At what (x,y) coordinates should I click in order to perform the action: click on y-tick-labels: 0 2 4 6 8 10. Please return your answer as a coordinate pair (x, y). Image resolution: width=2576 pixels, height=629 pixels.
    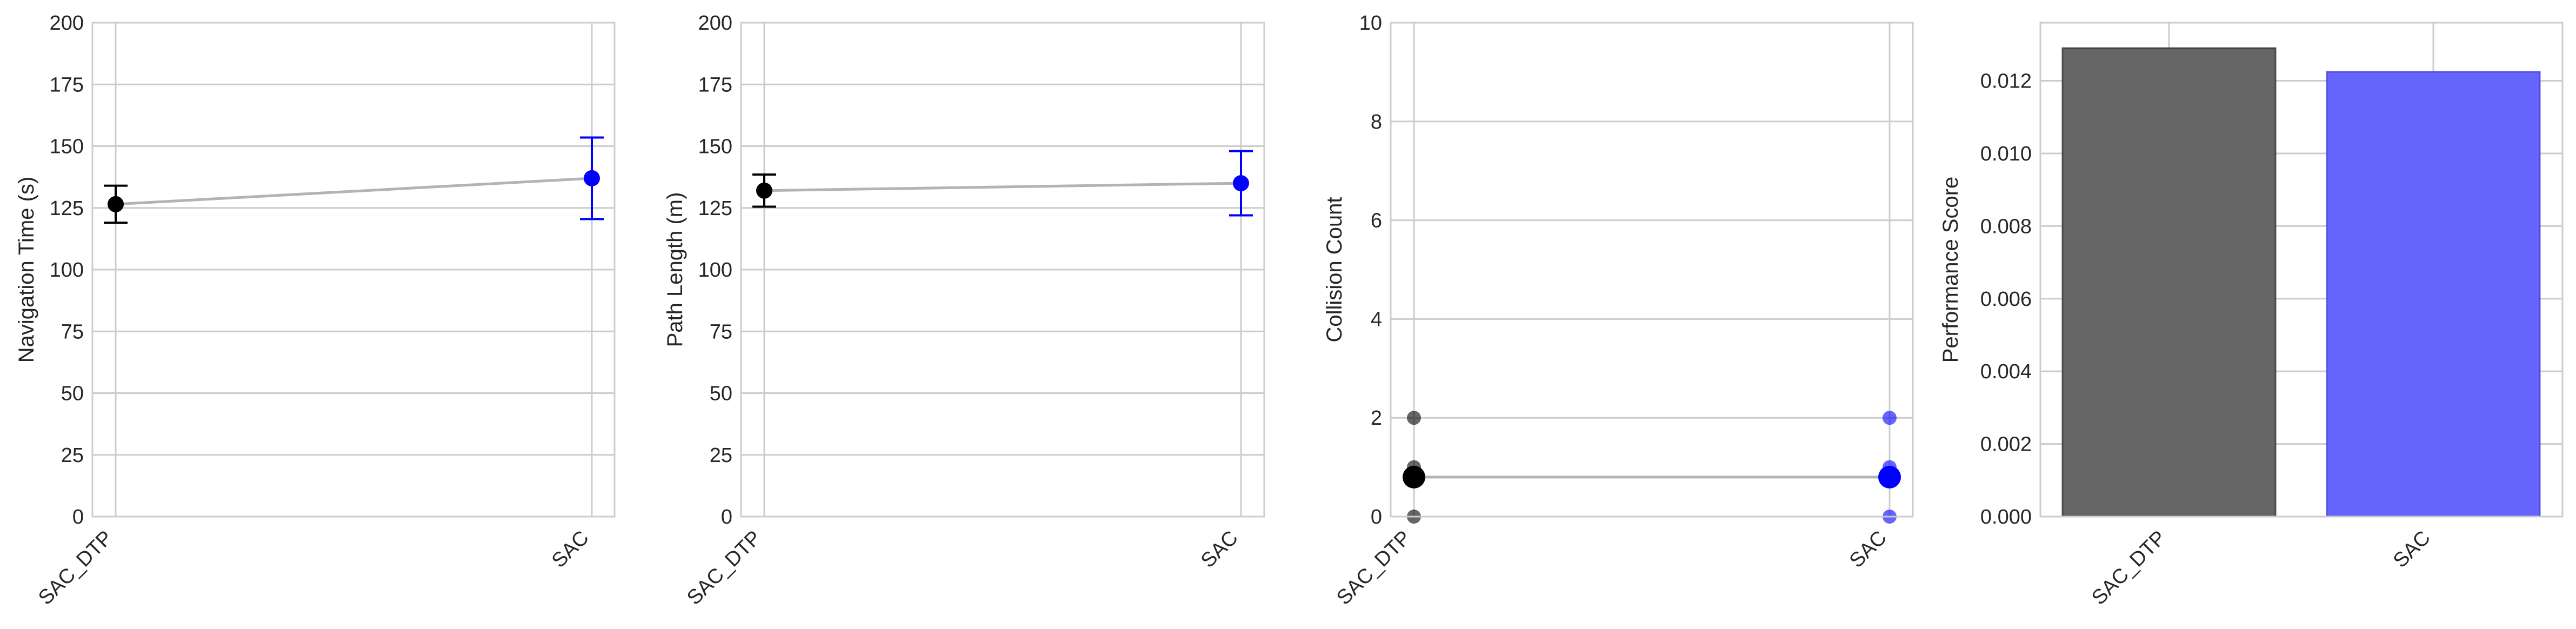
    Looking at the image, I should click on (1370, 270).